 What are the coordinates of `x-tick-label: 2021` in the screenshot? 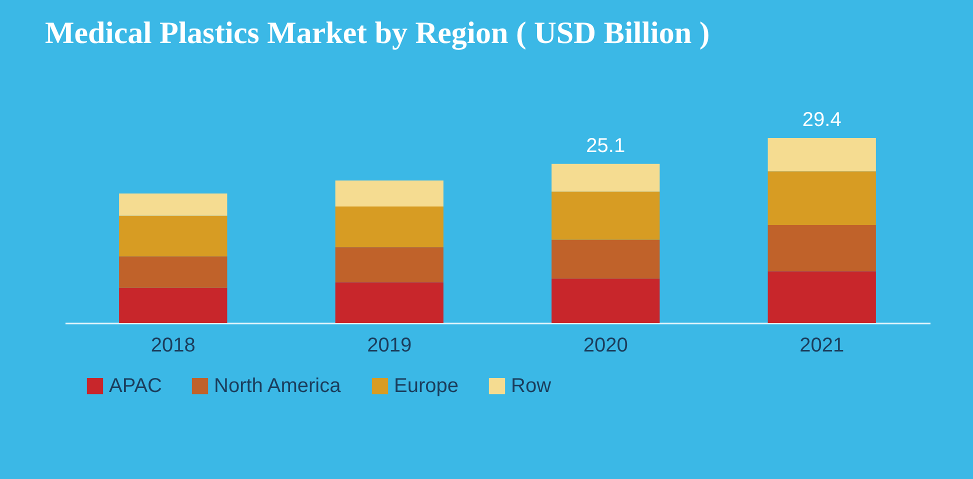 It's located at (822, 345).